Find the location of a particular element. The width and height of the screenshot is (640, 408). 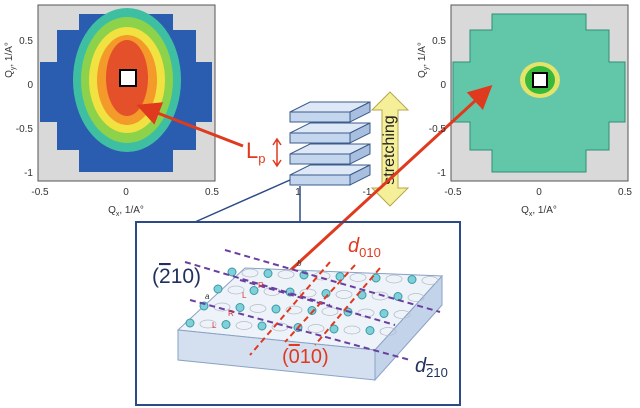

left-plot is located at coordinates (126, 93).